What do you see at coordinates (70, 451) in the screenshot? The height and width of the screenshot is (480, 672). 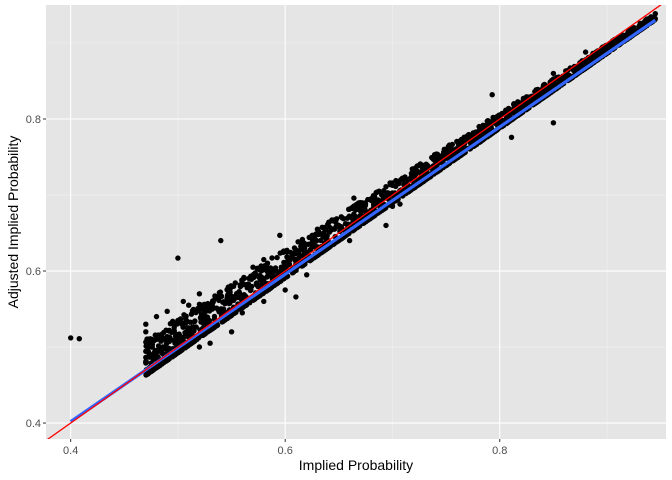 I see `x-tick-label: 0.4` at bounding box center [70, 451].